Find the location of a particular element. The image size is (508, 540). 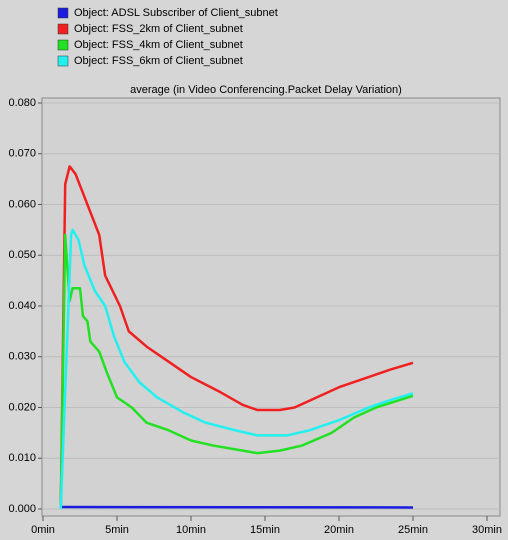

y-tick-label: 0.060 is located at coordinates (22, 204).